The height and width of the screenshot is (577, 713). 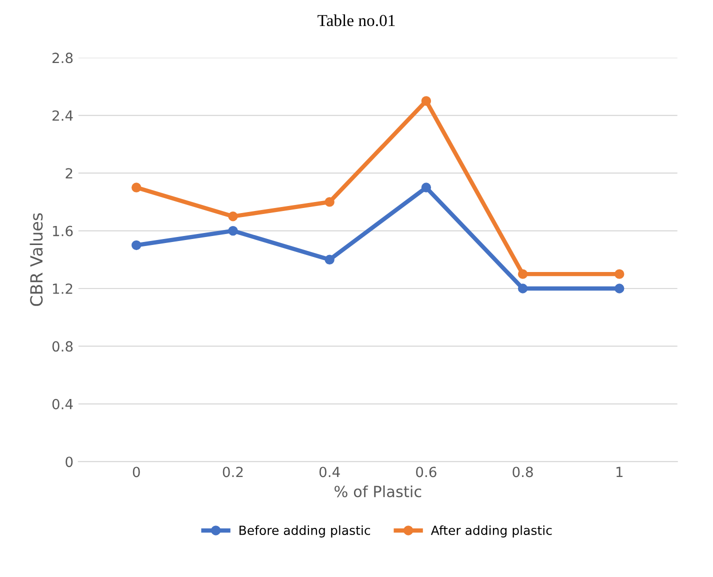 I want to click on y-tick-label: 0.8, so click(x=62, y=346).